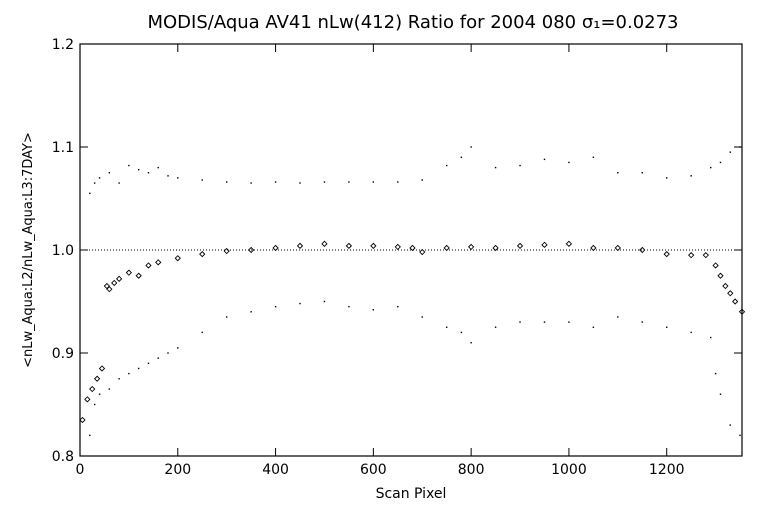 Image resolution: width=768 pixels, height=516 pixels. I want to click on y-tick-label: 1.2, so click(63, 45).